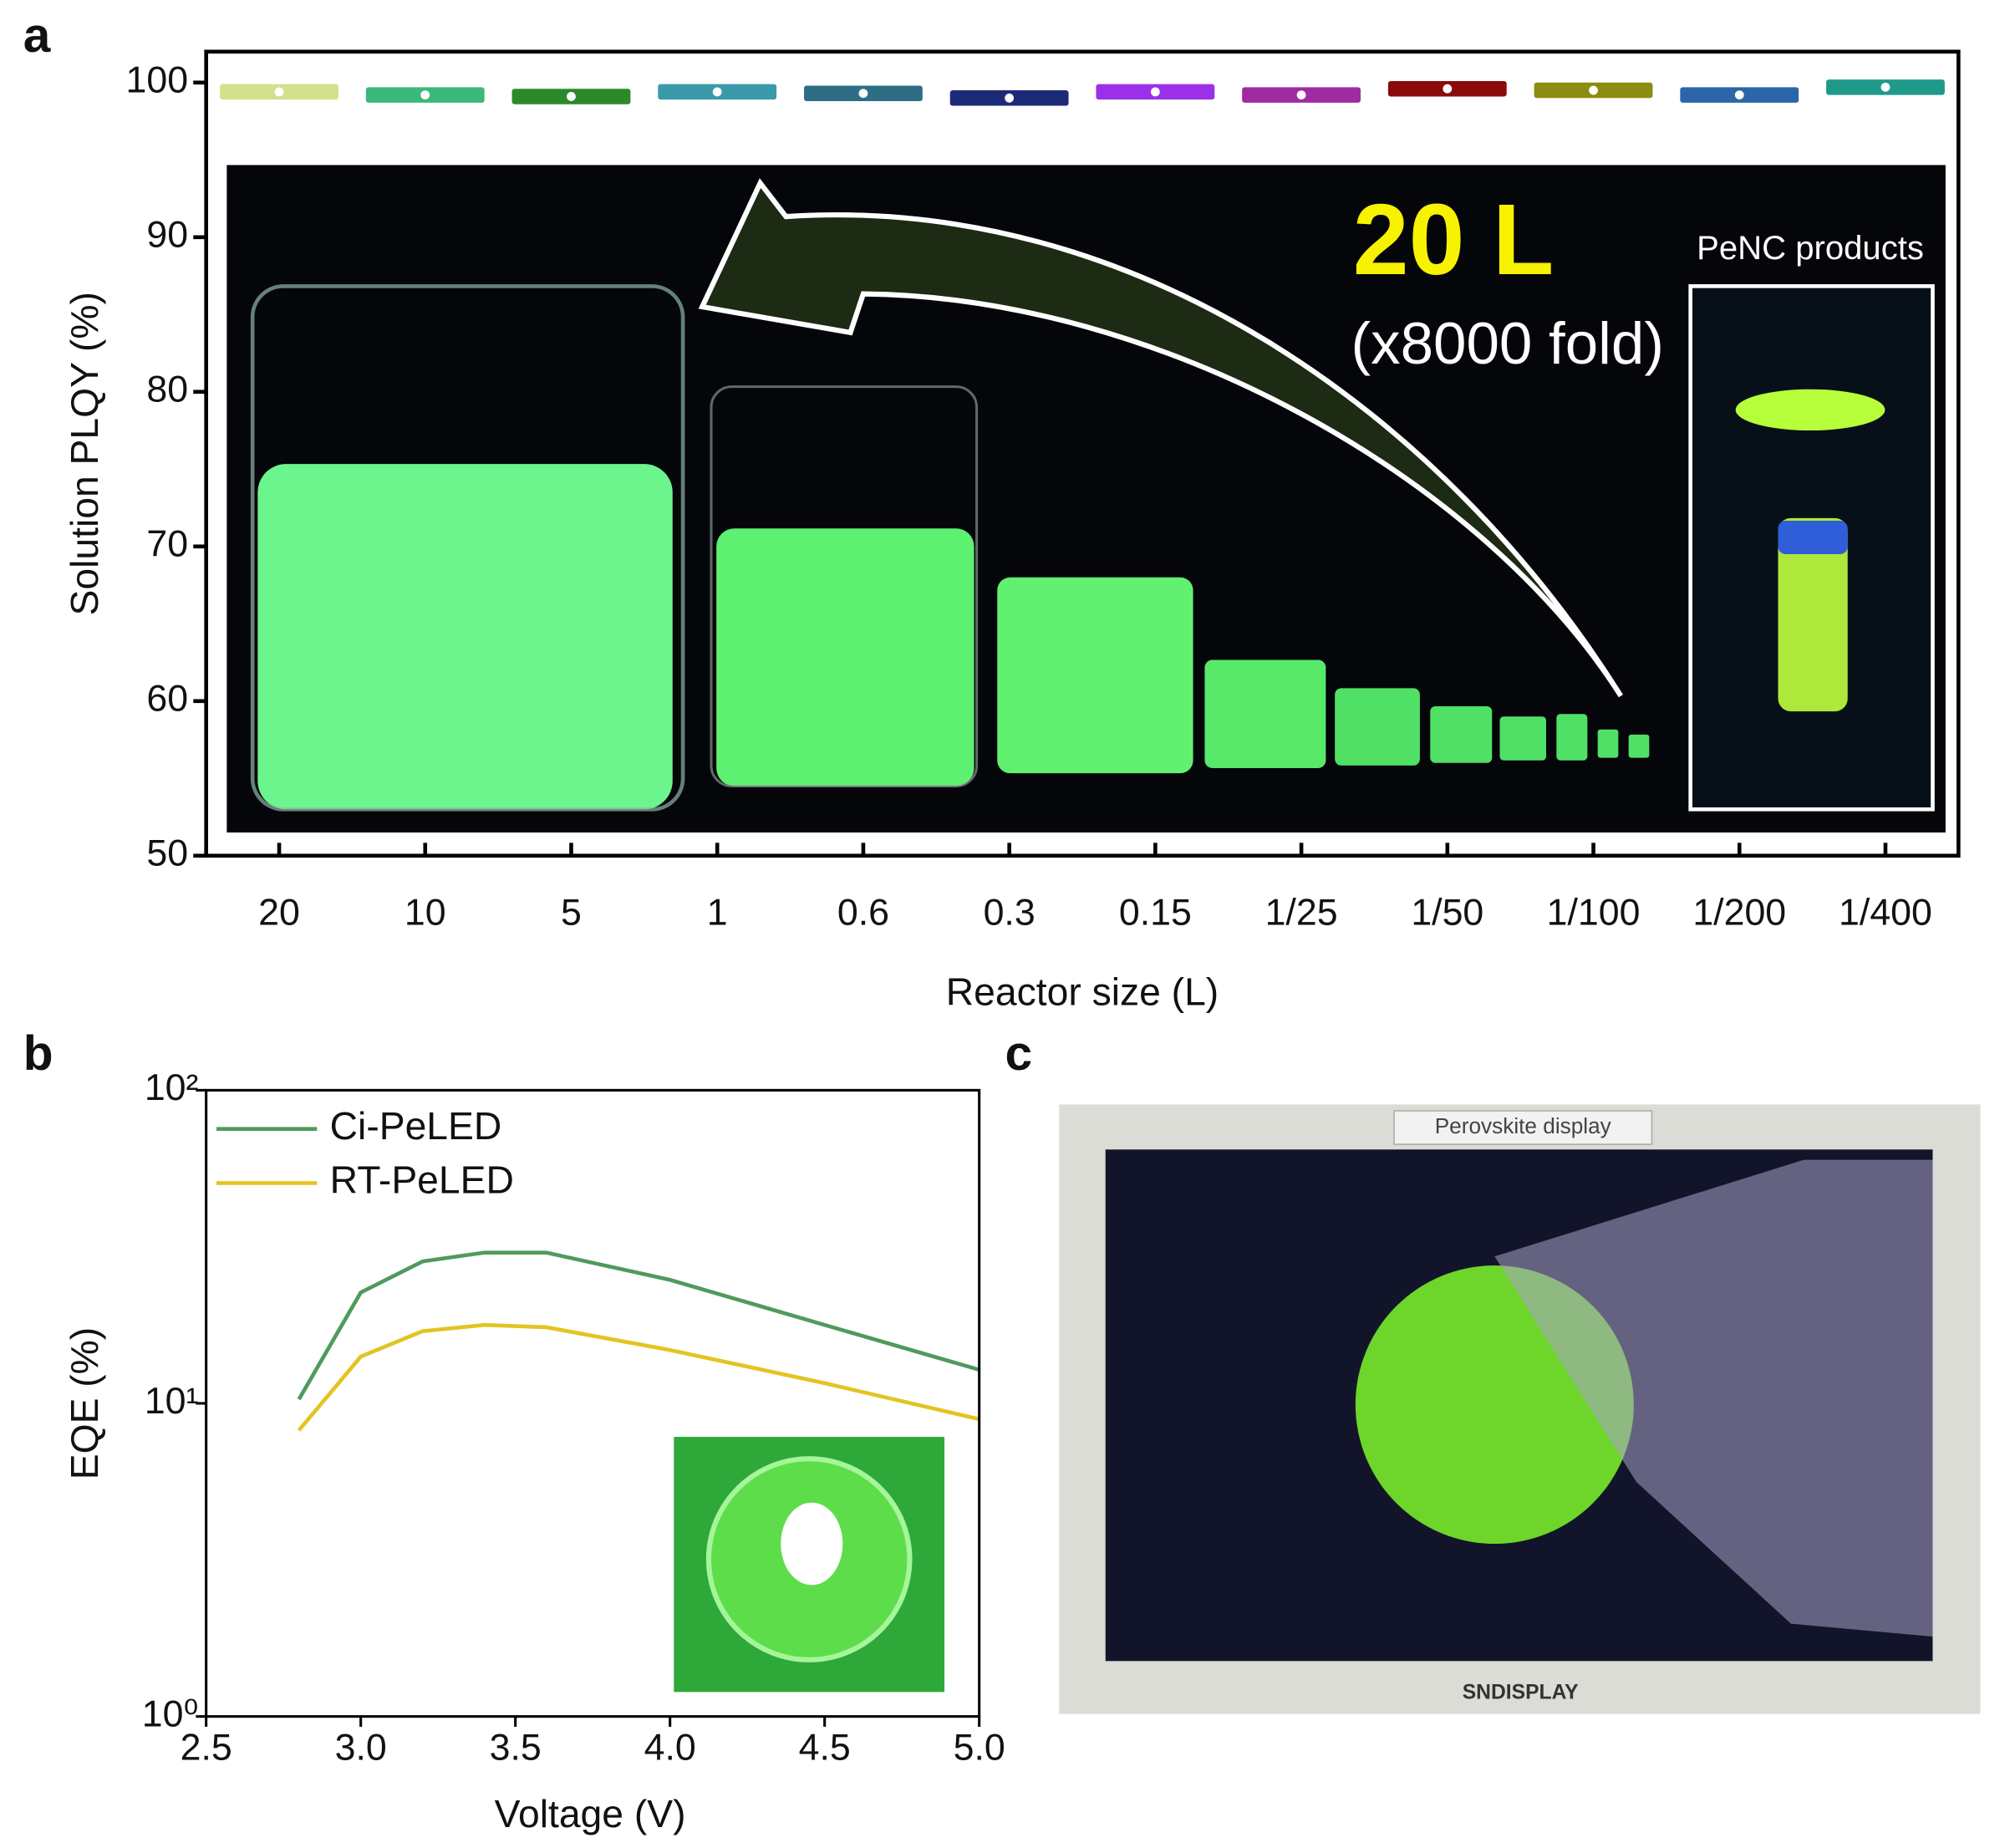 Image resolution: width=2010 pixels, height=1848 pixels. I want to click on photo-headline: 20 L, so click(1454, 240).